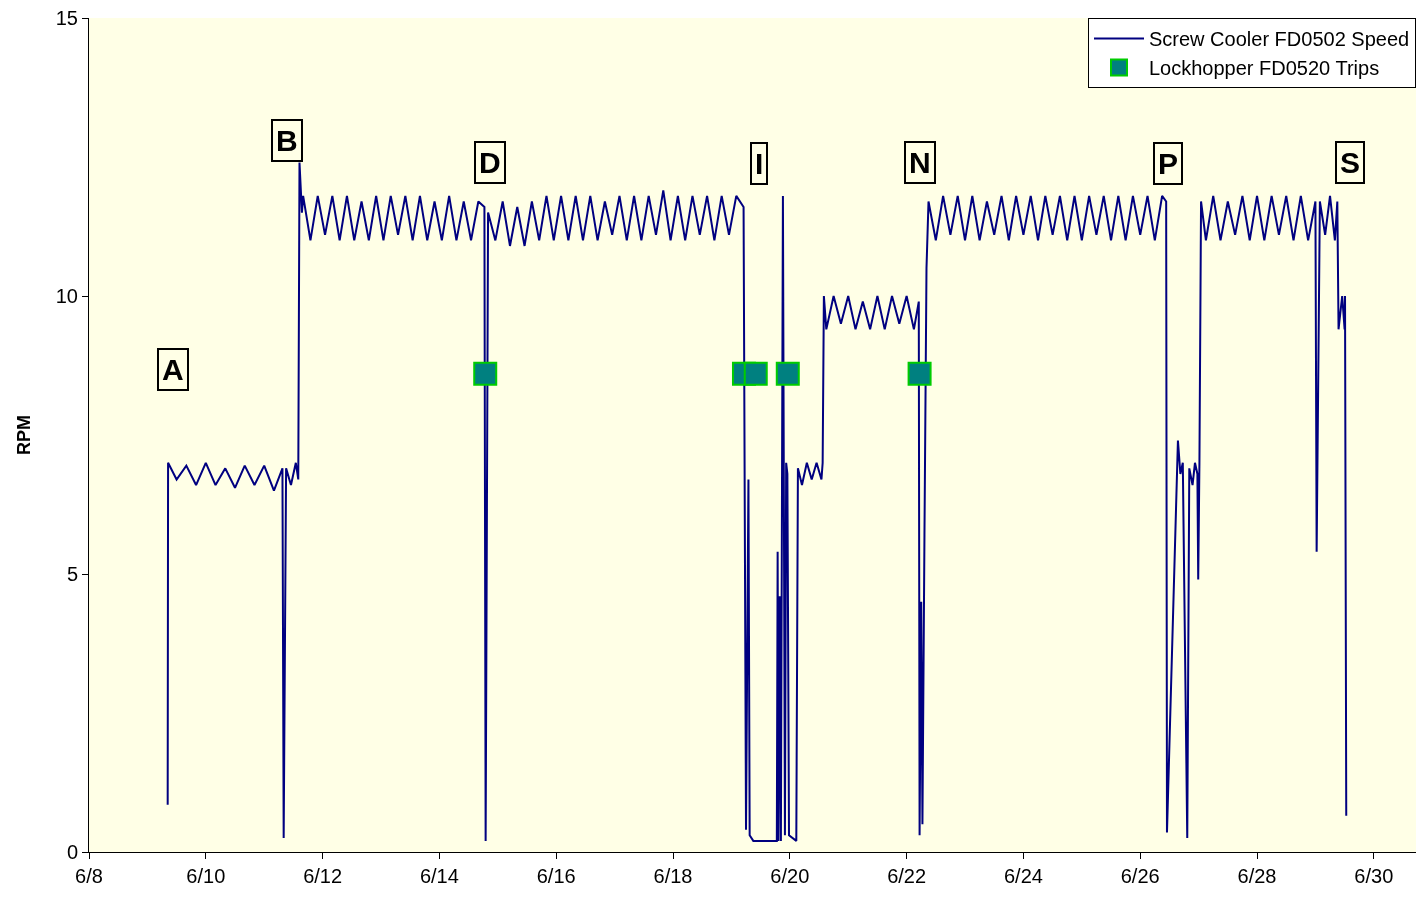  I want to click on annotation: B, so click(287, 140).